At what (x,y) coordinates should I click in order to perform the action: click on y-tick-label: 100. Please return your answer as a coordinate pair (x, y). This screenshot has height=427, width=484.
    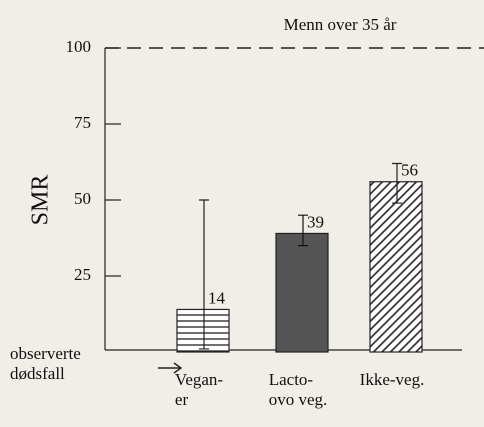
    Looking at the image, I should click on (79, 46).